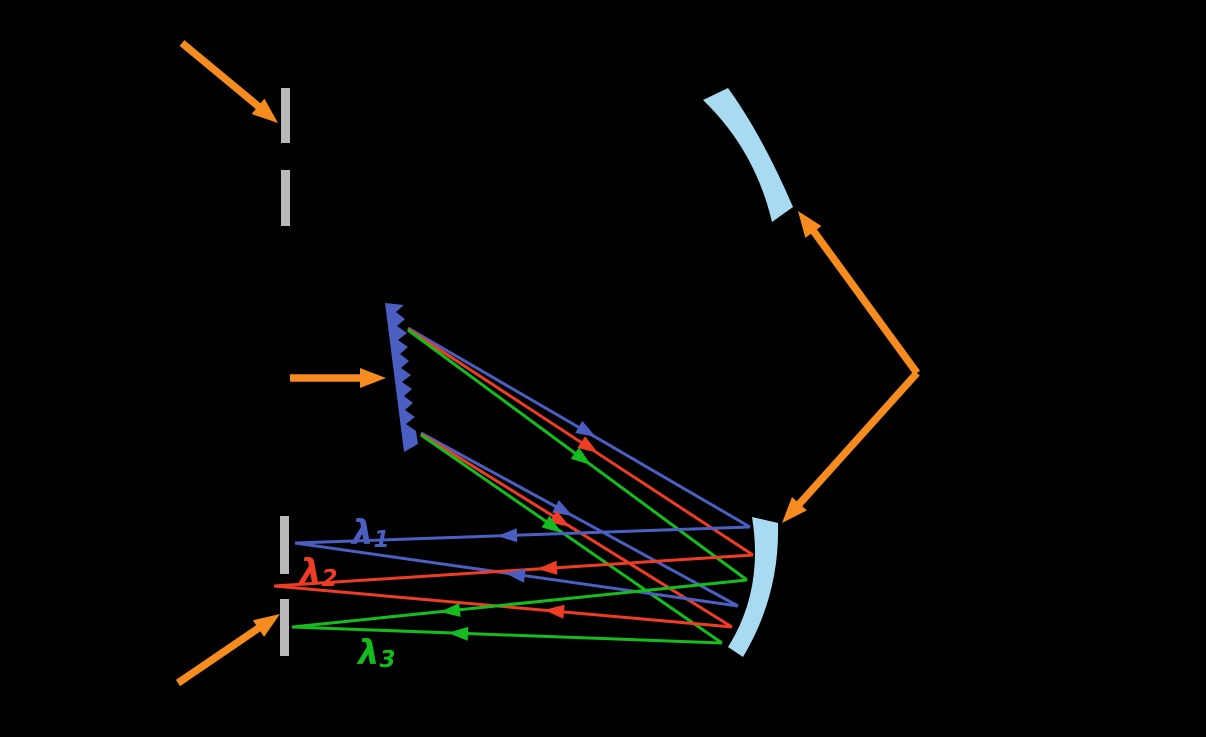 The image size is (1206, 737). I want to click on ray-incident-upper-lambda2, so click(580, 442).